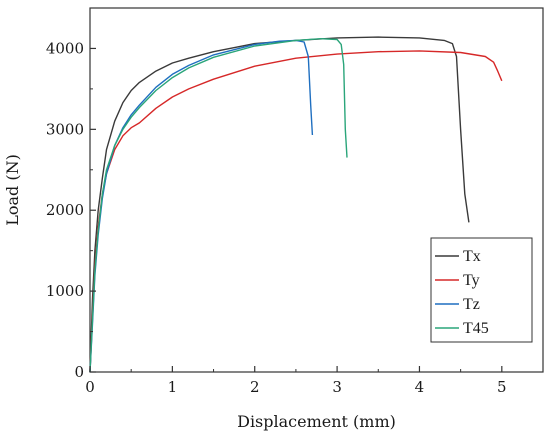 Image resolution: width=550 pixels, height=439 pixels. What do you see at coordinates (502, 387) in the screenshot?
I see `x-tick-label: 5` at bounding box center [502, 387].